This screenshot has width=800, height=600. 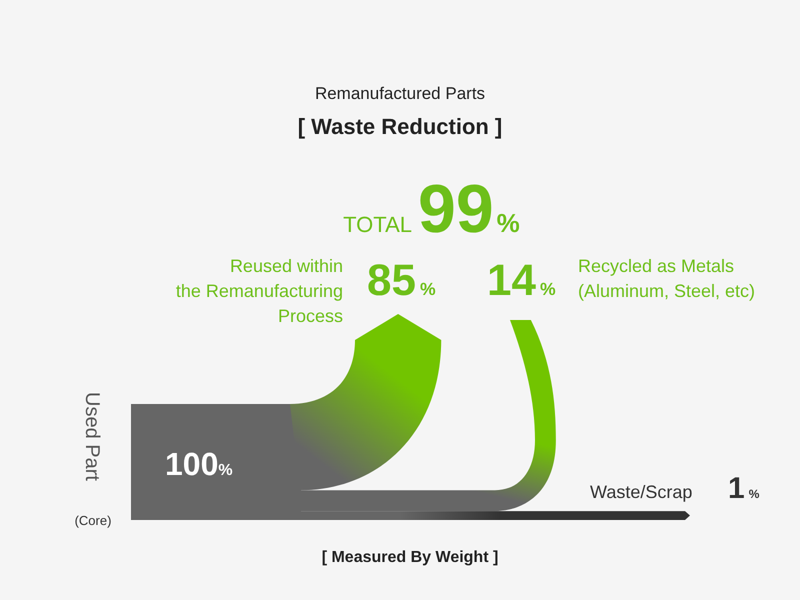 What do you see at coordinates (93, 520) in the screenshot?
I see `text: (Core)` at bounding box center [93, 520].